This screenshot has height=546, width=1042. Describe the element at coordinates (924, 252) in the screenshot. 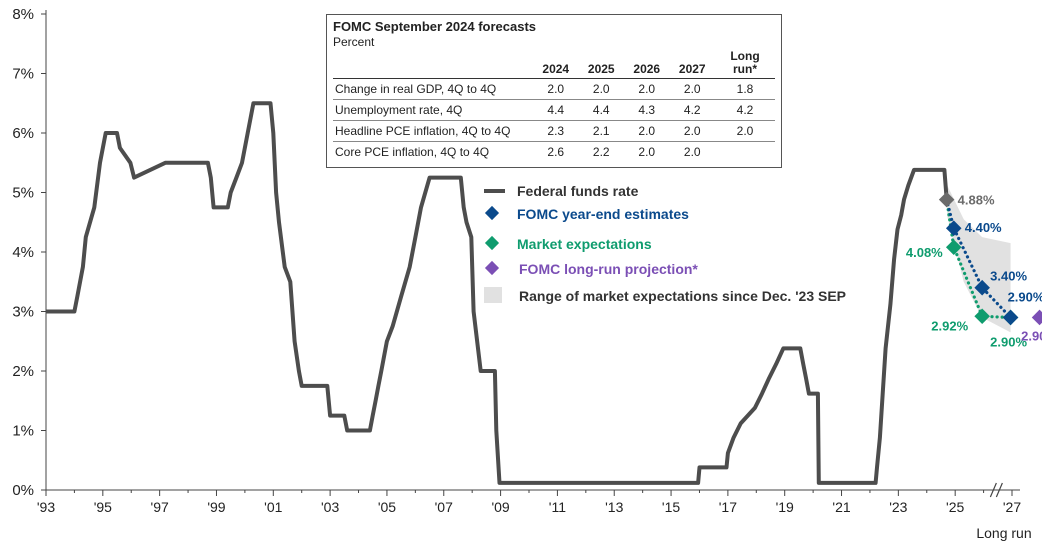

I see `data-label-market: 4.08%` at that location.